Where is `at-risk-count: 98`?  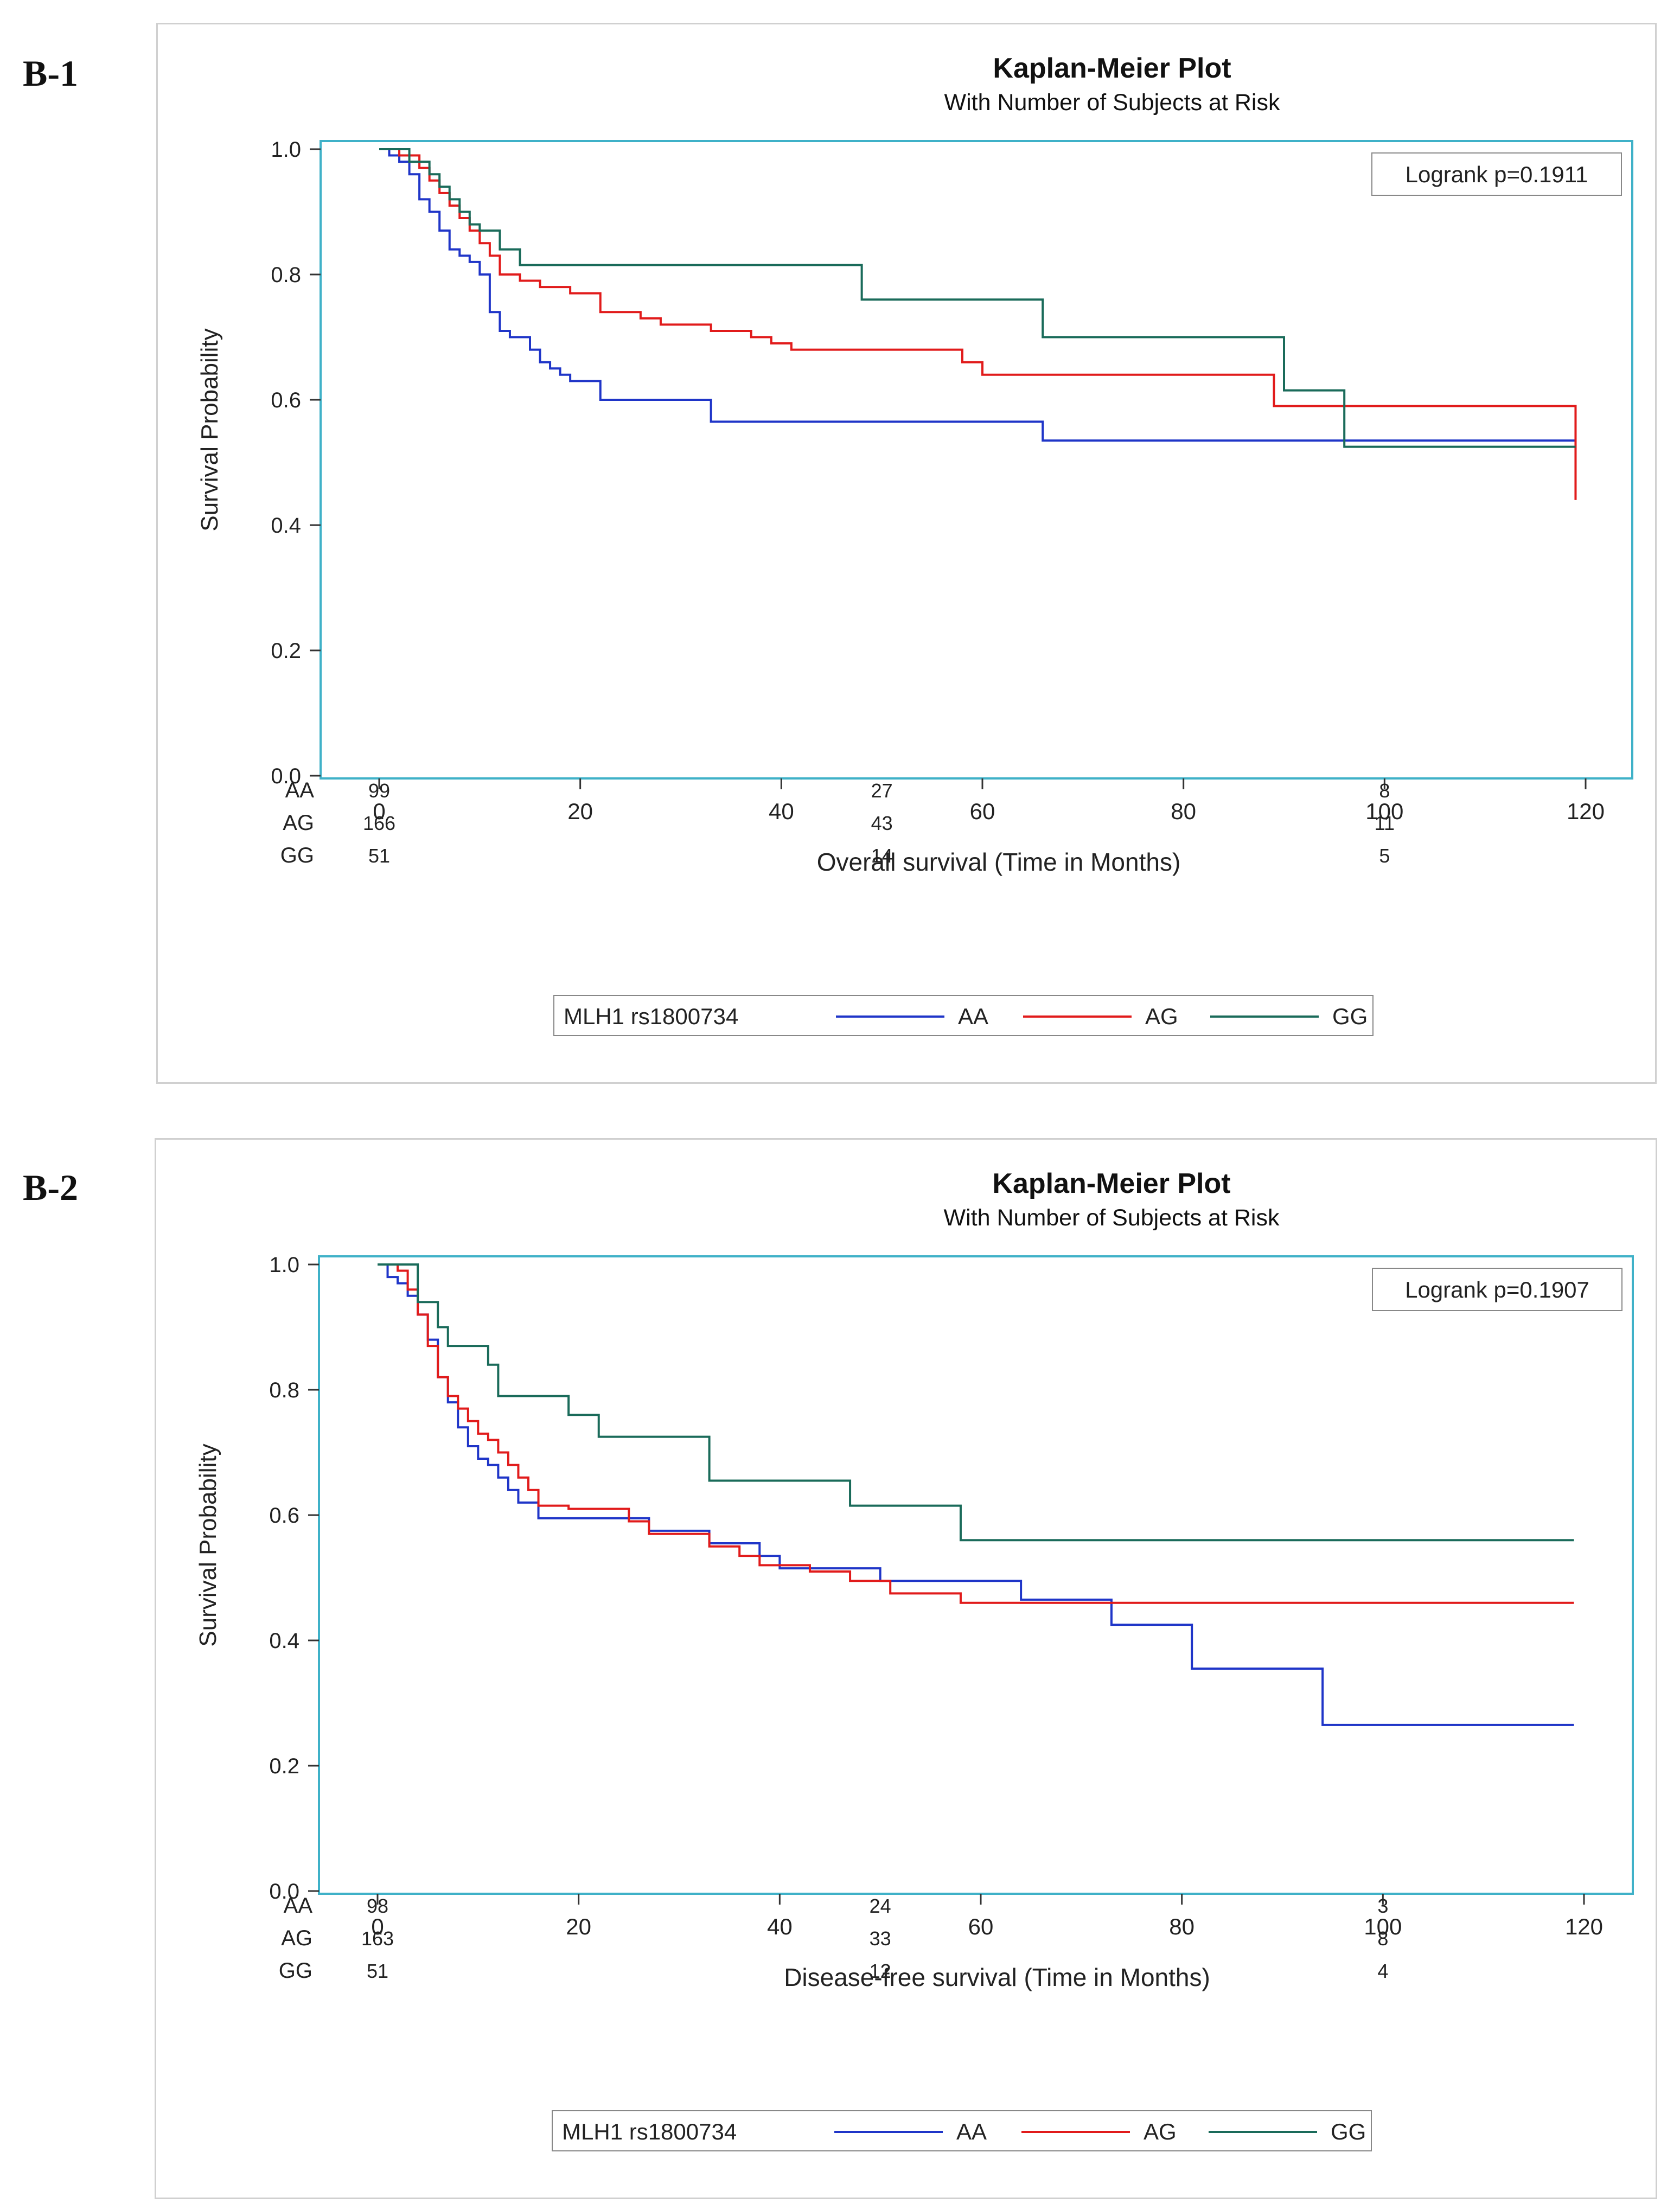 at-risk-count: 98 is located at coordinates (377, 1906).